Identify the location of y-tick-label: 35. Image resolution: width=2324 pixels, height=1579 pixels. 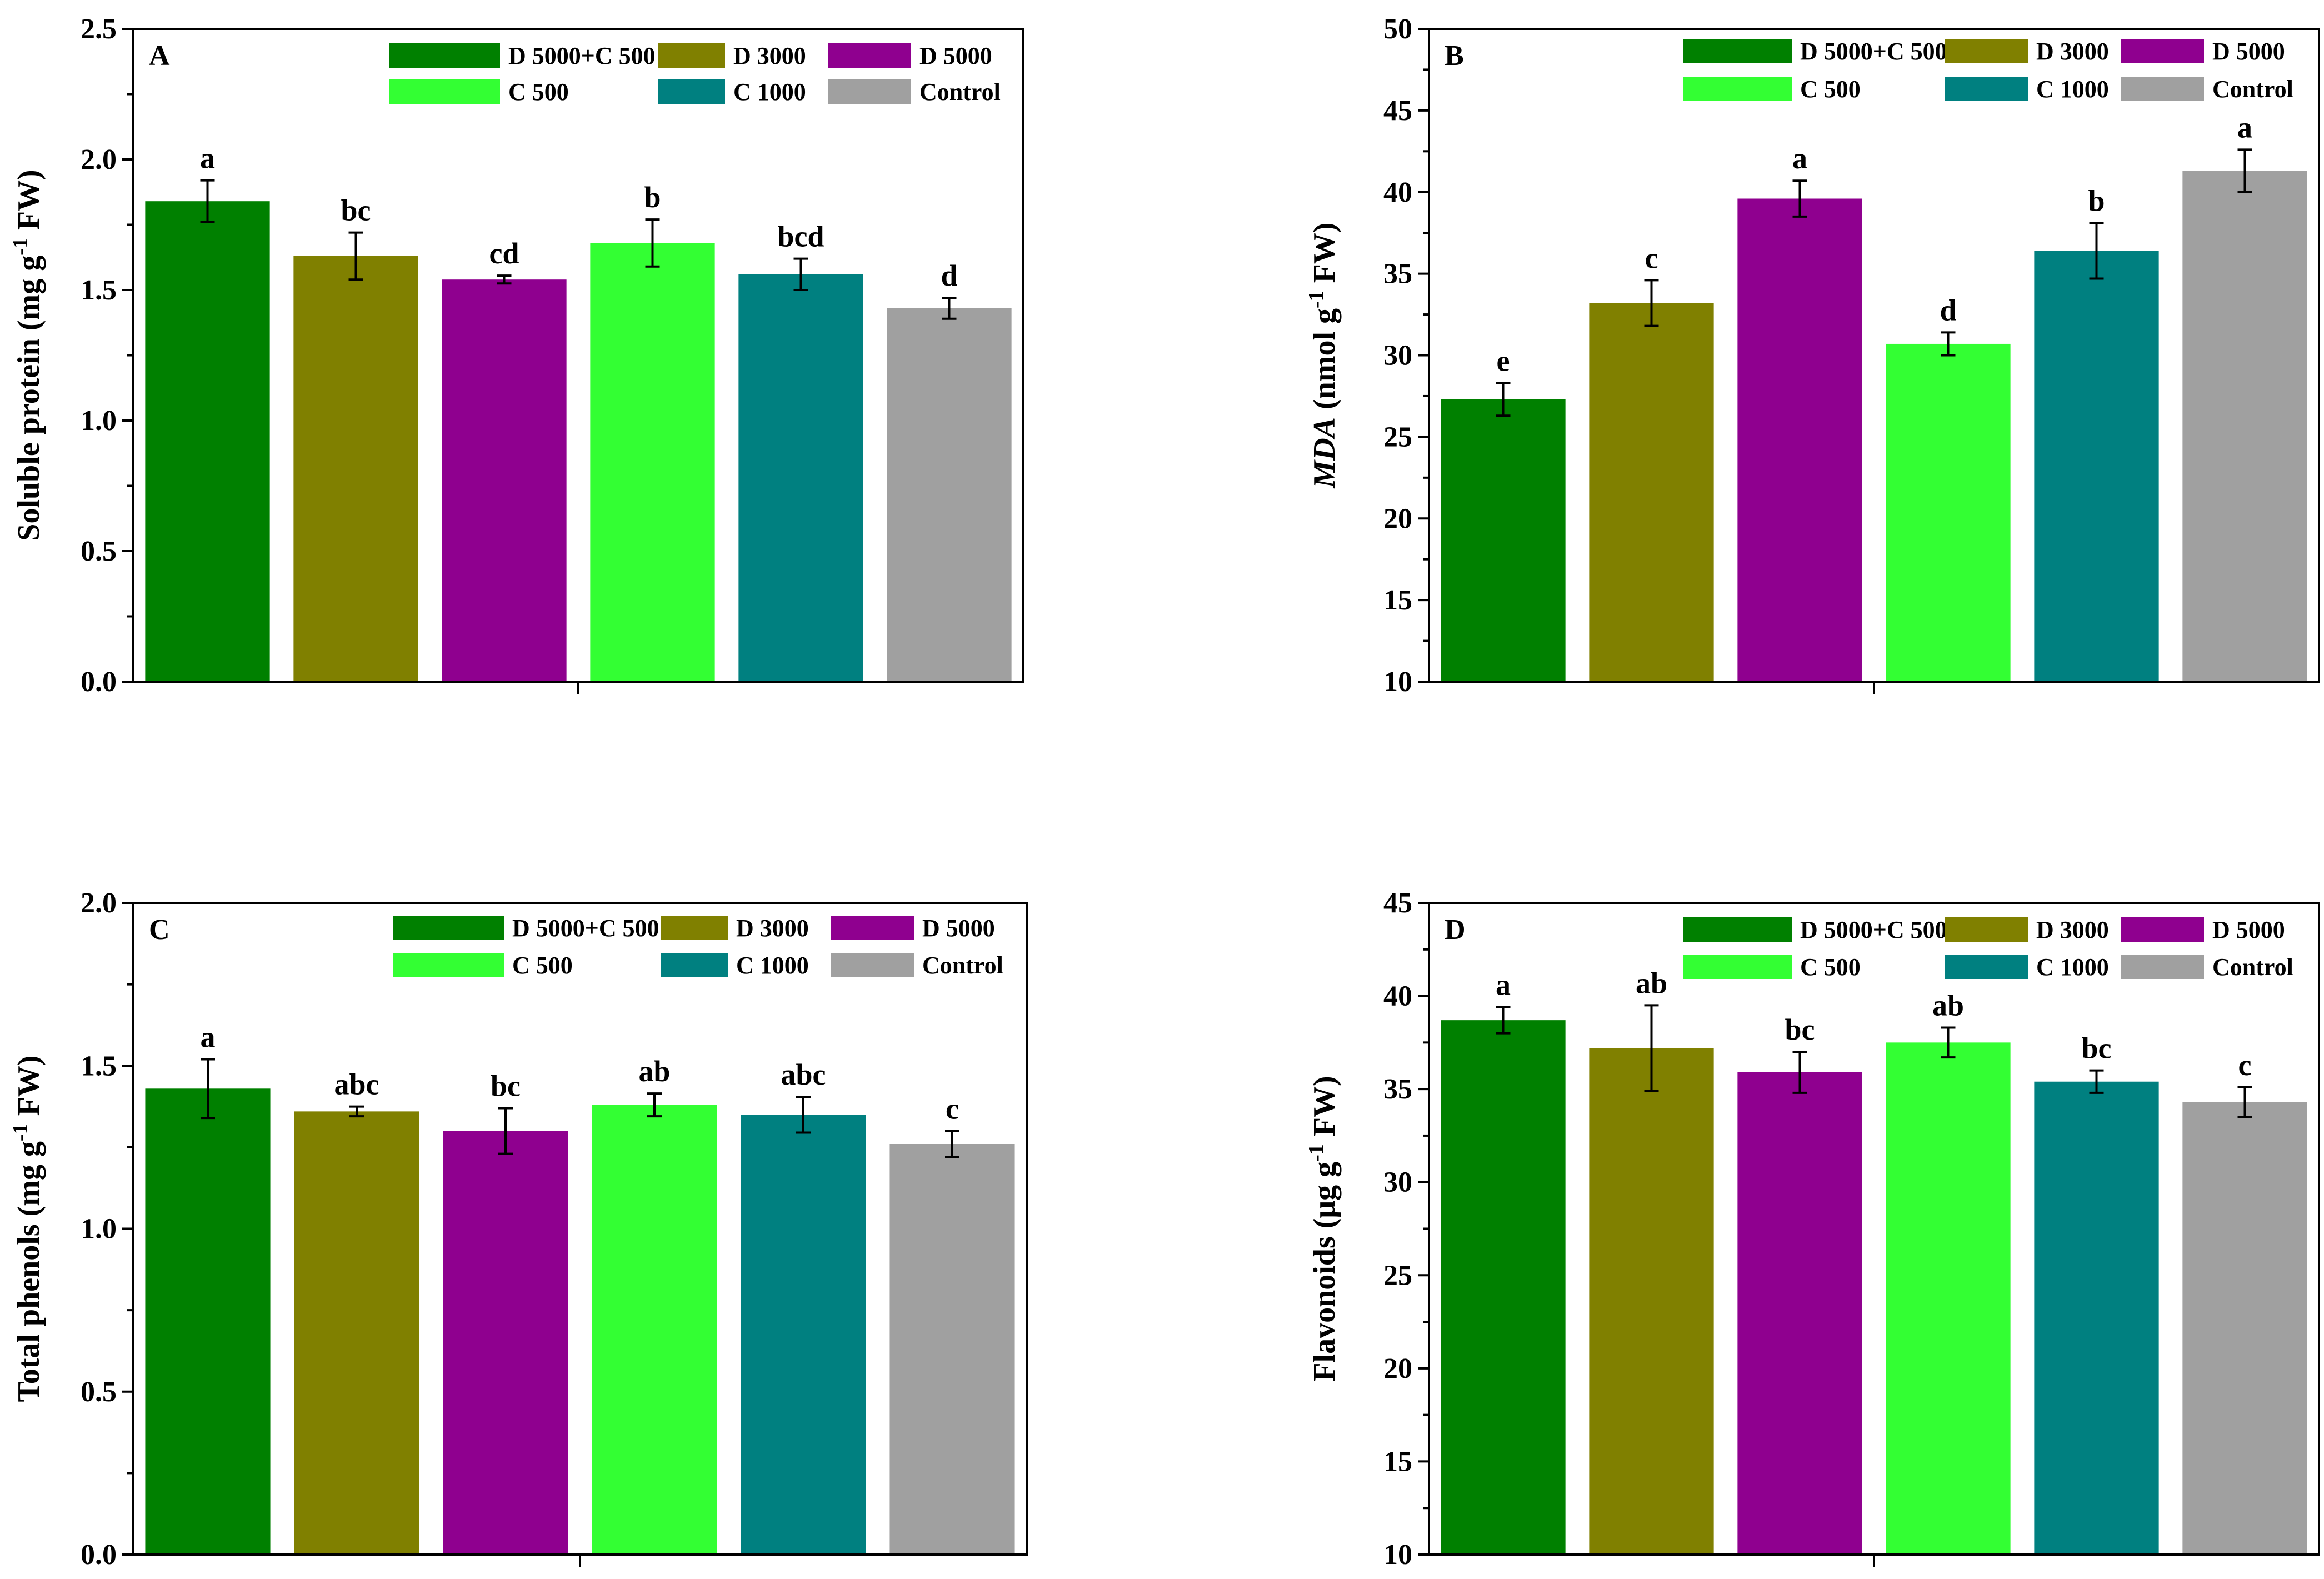
(1397, 1089).